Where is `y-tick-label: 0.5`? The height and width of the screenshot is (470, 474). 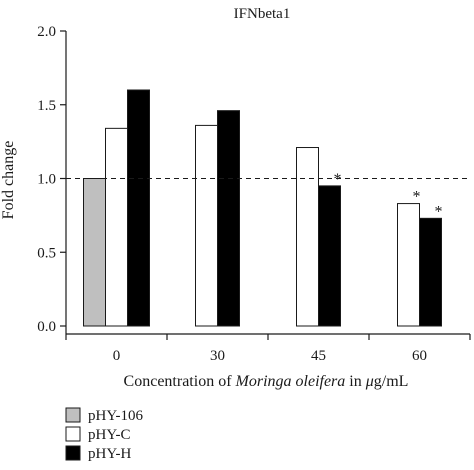
y-tick-label: 0.5 is located at coordinates (46, 253).